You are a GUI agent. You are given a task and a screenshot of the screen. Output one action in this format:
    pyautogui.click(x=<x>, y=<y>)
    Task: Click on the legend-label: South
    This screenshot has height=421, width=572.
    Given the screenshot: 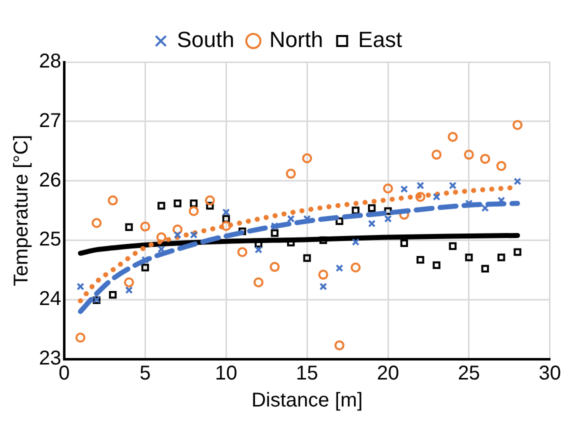 What is the action you would take?
    pyautogui.click(x=205, y=39)
    